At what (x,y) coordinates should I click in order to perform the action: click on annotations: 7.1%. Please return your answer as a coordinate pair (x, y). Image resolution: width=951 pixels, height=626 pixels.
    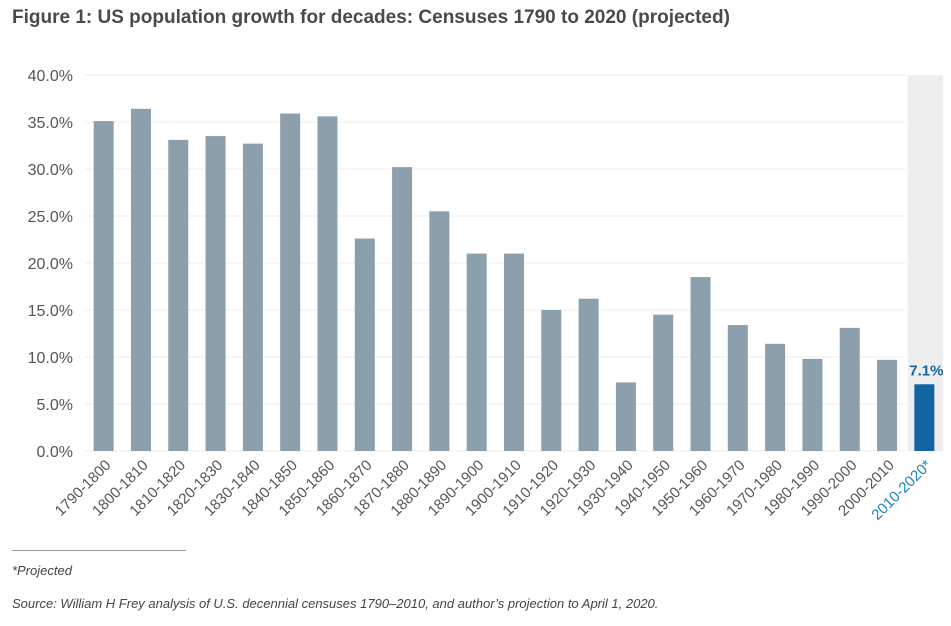
    Looking at the image, I should click on (926, 370).